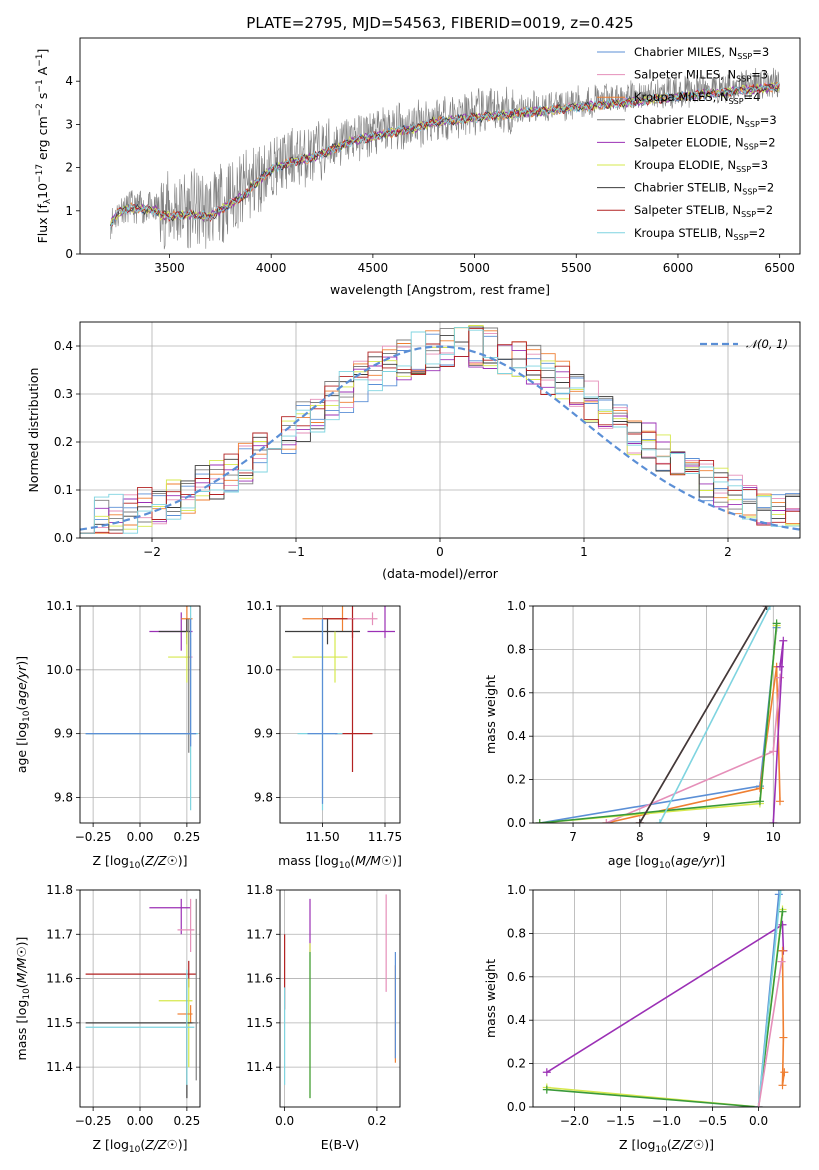 The width and height of the screenshot is (819, 1170). Describe the element at coordinates (574, 1121) in the screenshot. I see `x-tick-label: −2.0` at that location.